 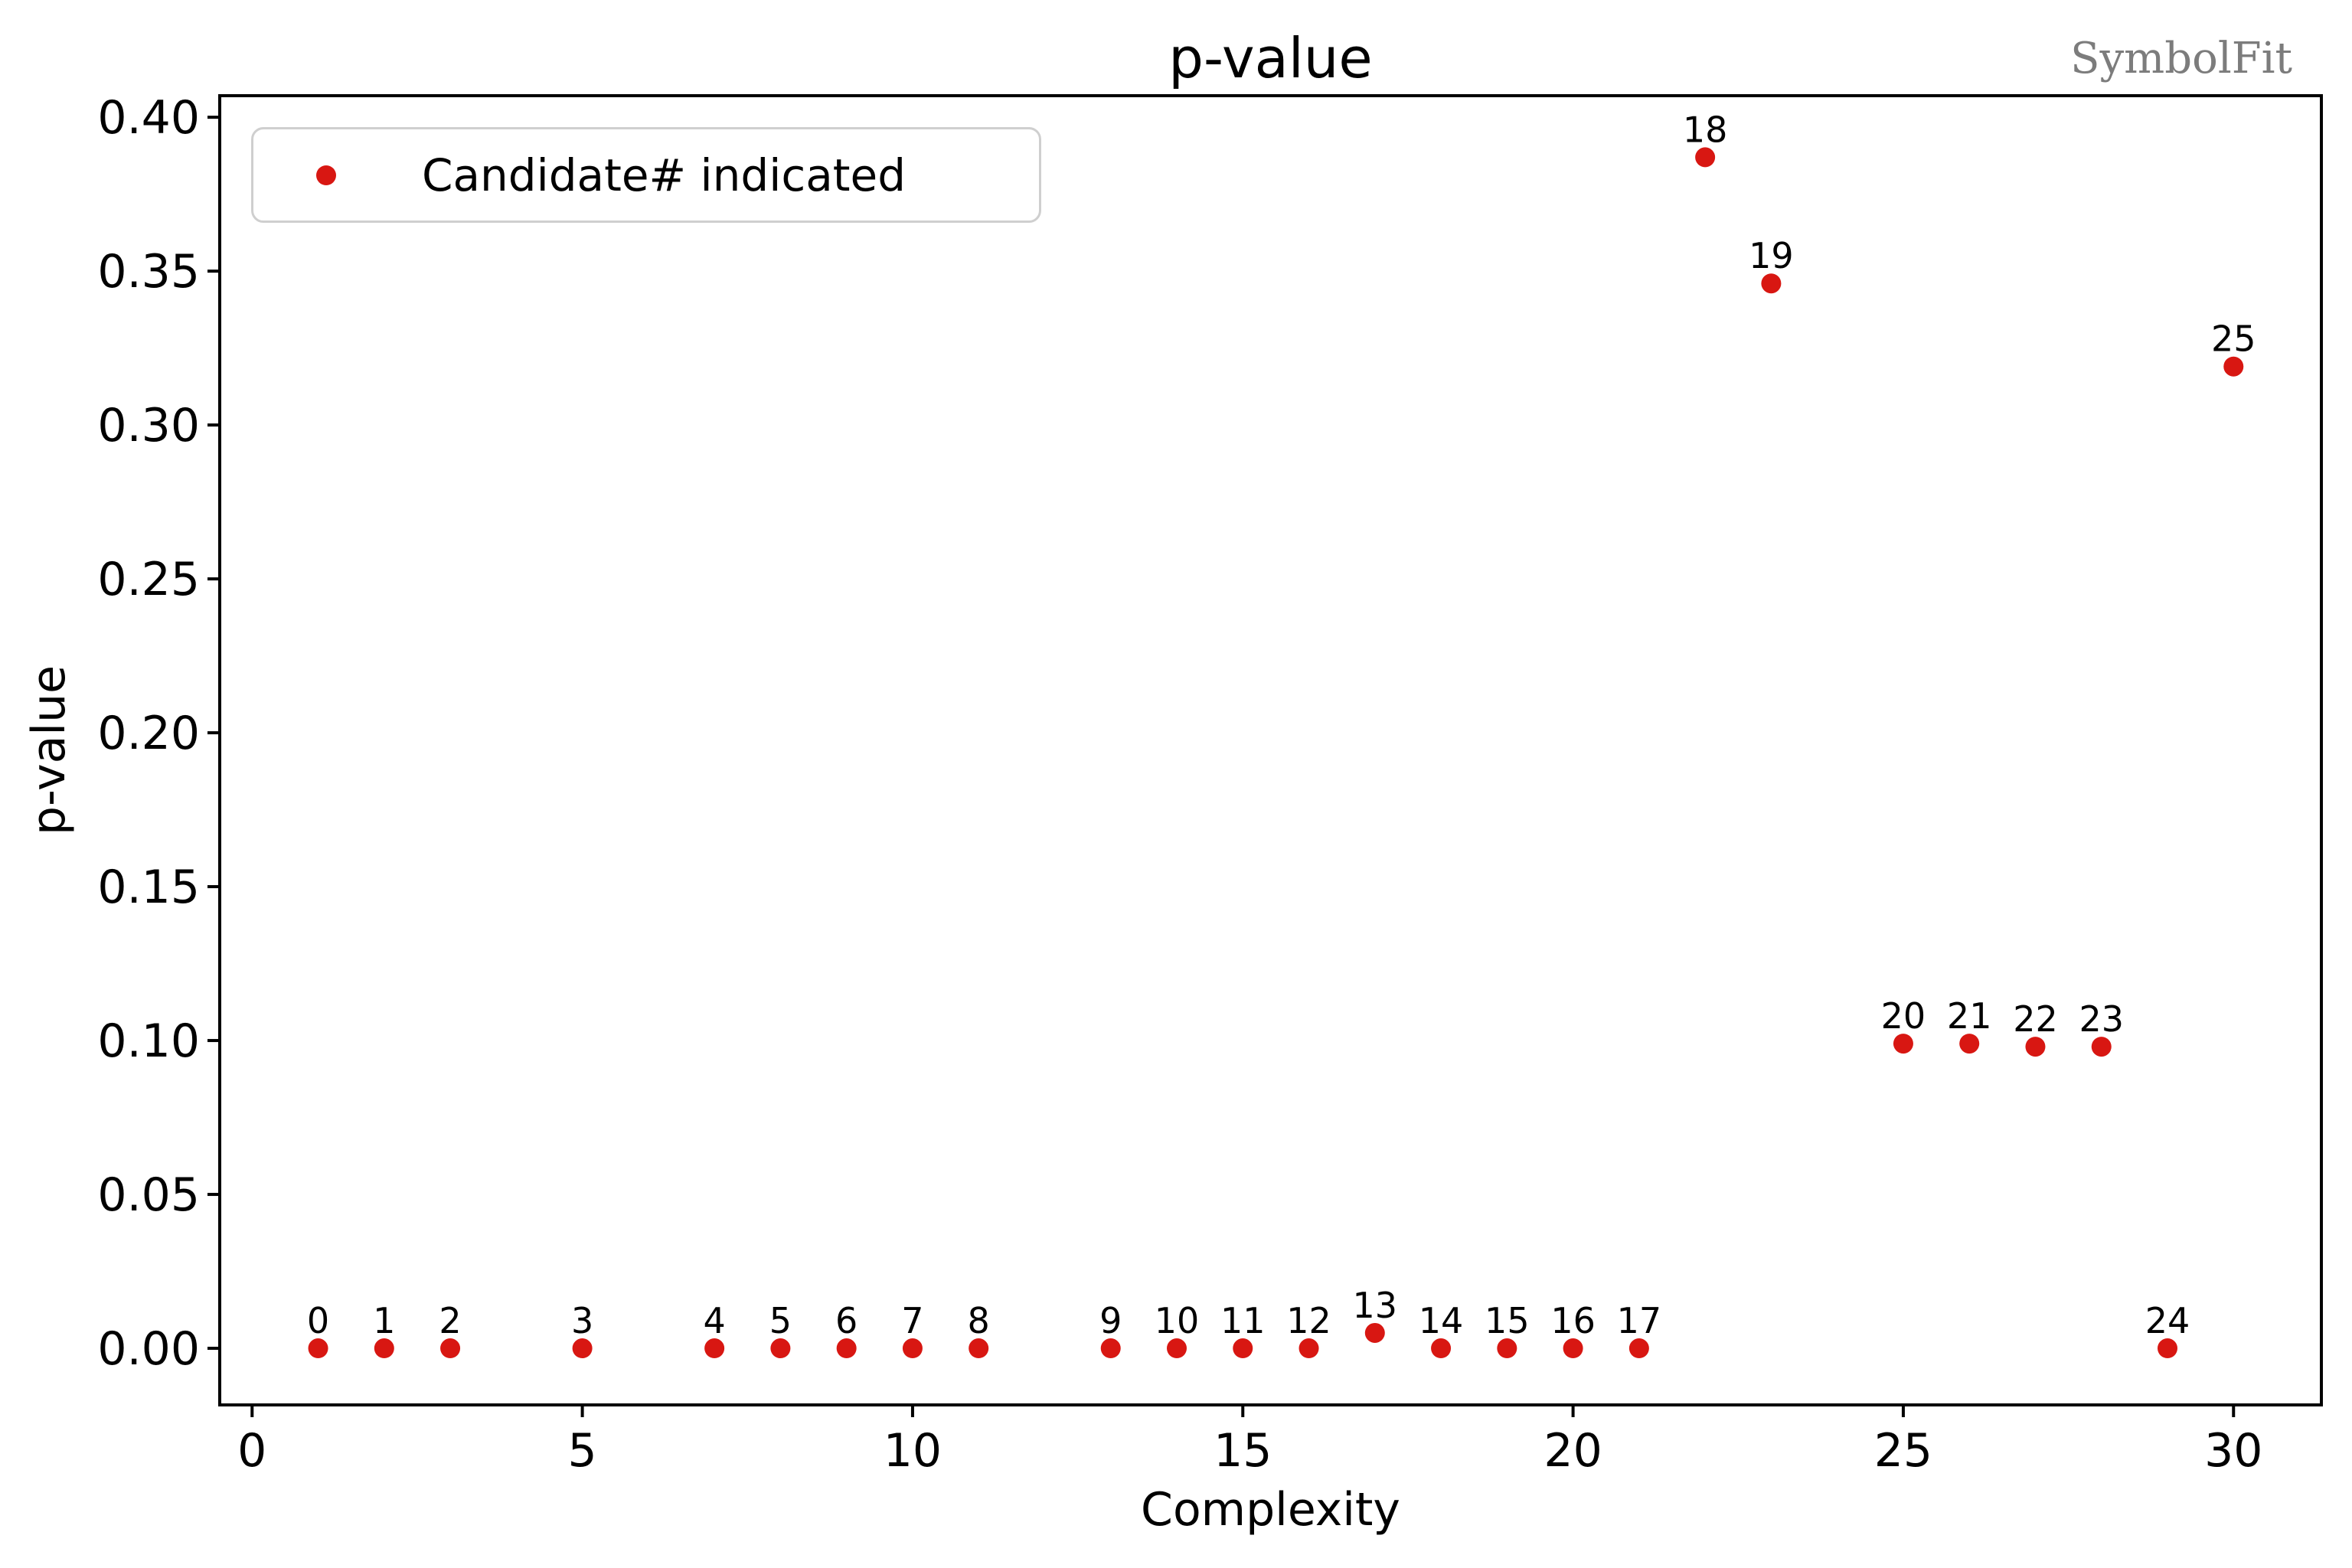 I want to click on candidate-number-label: 8, so click(x=979, y=1320).